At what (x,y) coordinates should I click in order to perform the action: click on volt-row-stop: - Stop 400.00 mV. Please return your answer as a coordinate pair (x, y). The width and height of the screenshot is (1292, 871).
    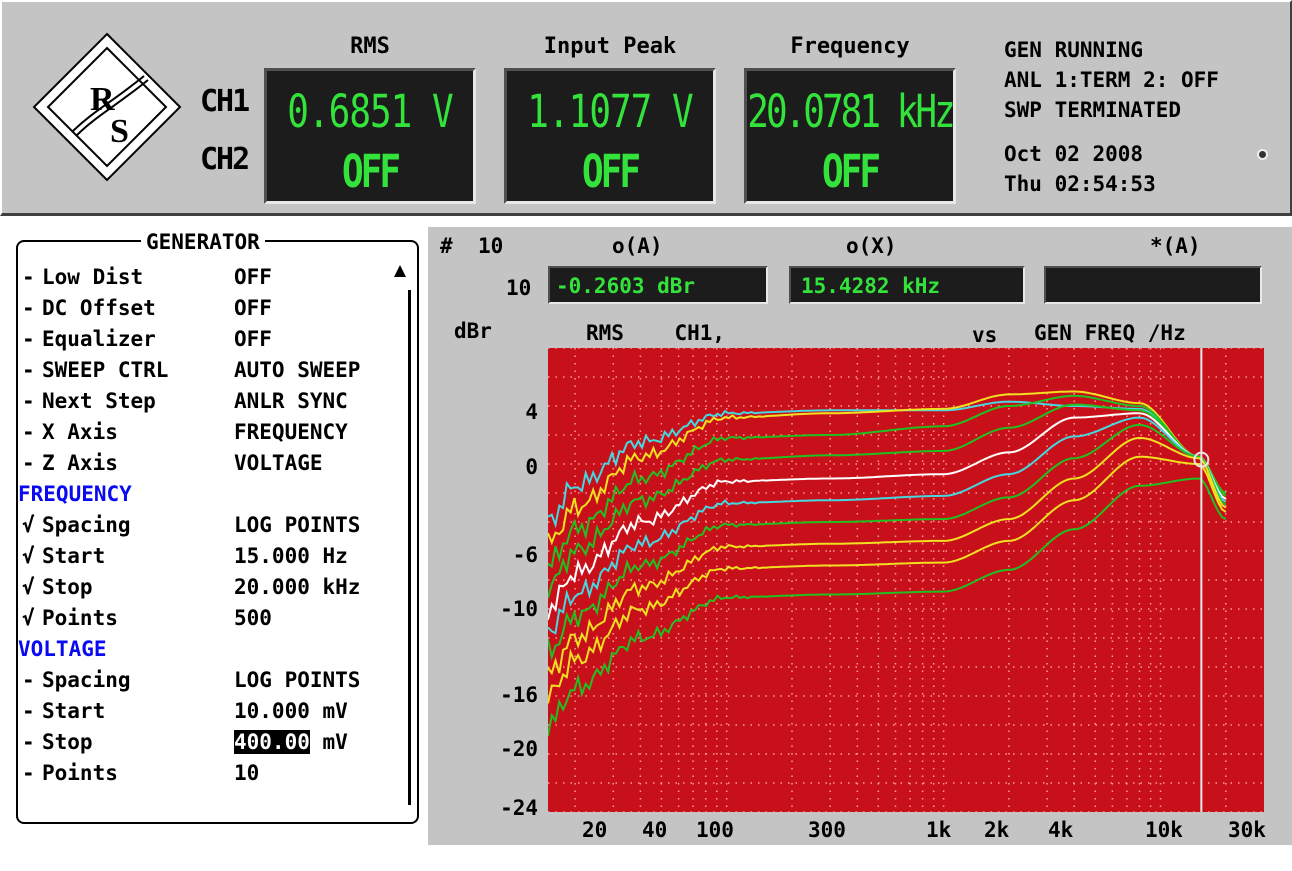
    Looking at the image, I should click on (185, 742).